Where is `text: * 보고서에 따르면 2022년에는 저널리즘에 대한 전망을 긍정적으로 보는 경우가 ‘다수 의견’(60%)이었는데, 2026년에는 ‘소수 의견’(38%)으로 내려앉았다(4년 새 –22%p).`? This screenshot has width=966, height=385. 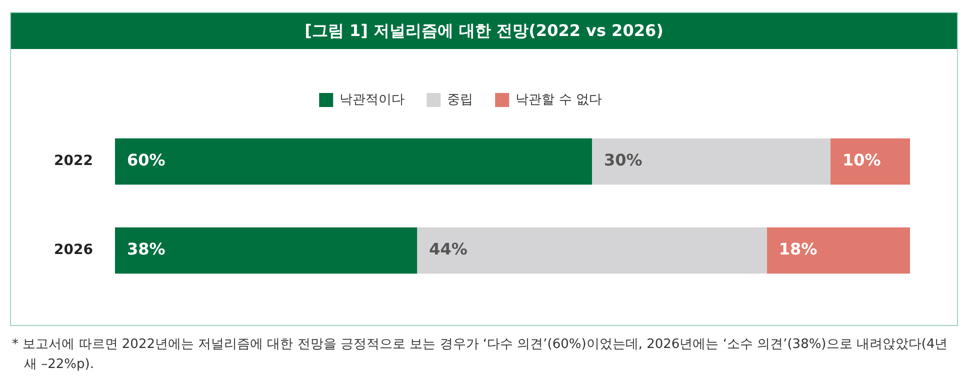 text: * 보고서에 따르면 2022년에는 저널리즘에 대한 전망을 긍정적으로 보는 경우가 ‘다수 의견’(60%)이었는데, 2026년에는 ‘소수 의견’(38%)으로 내려앉았다(4년 새 –22%p). is located at coordinates (480, 355).